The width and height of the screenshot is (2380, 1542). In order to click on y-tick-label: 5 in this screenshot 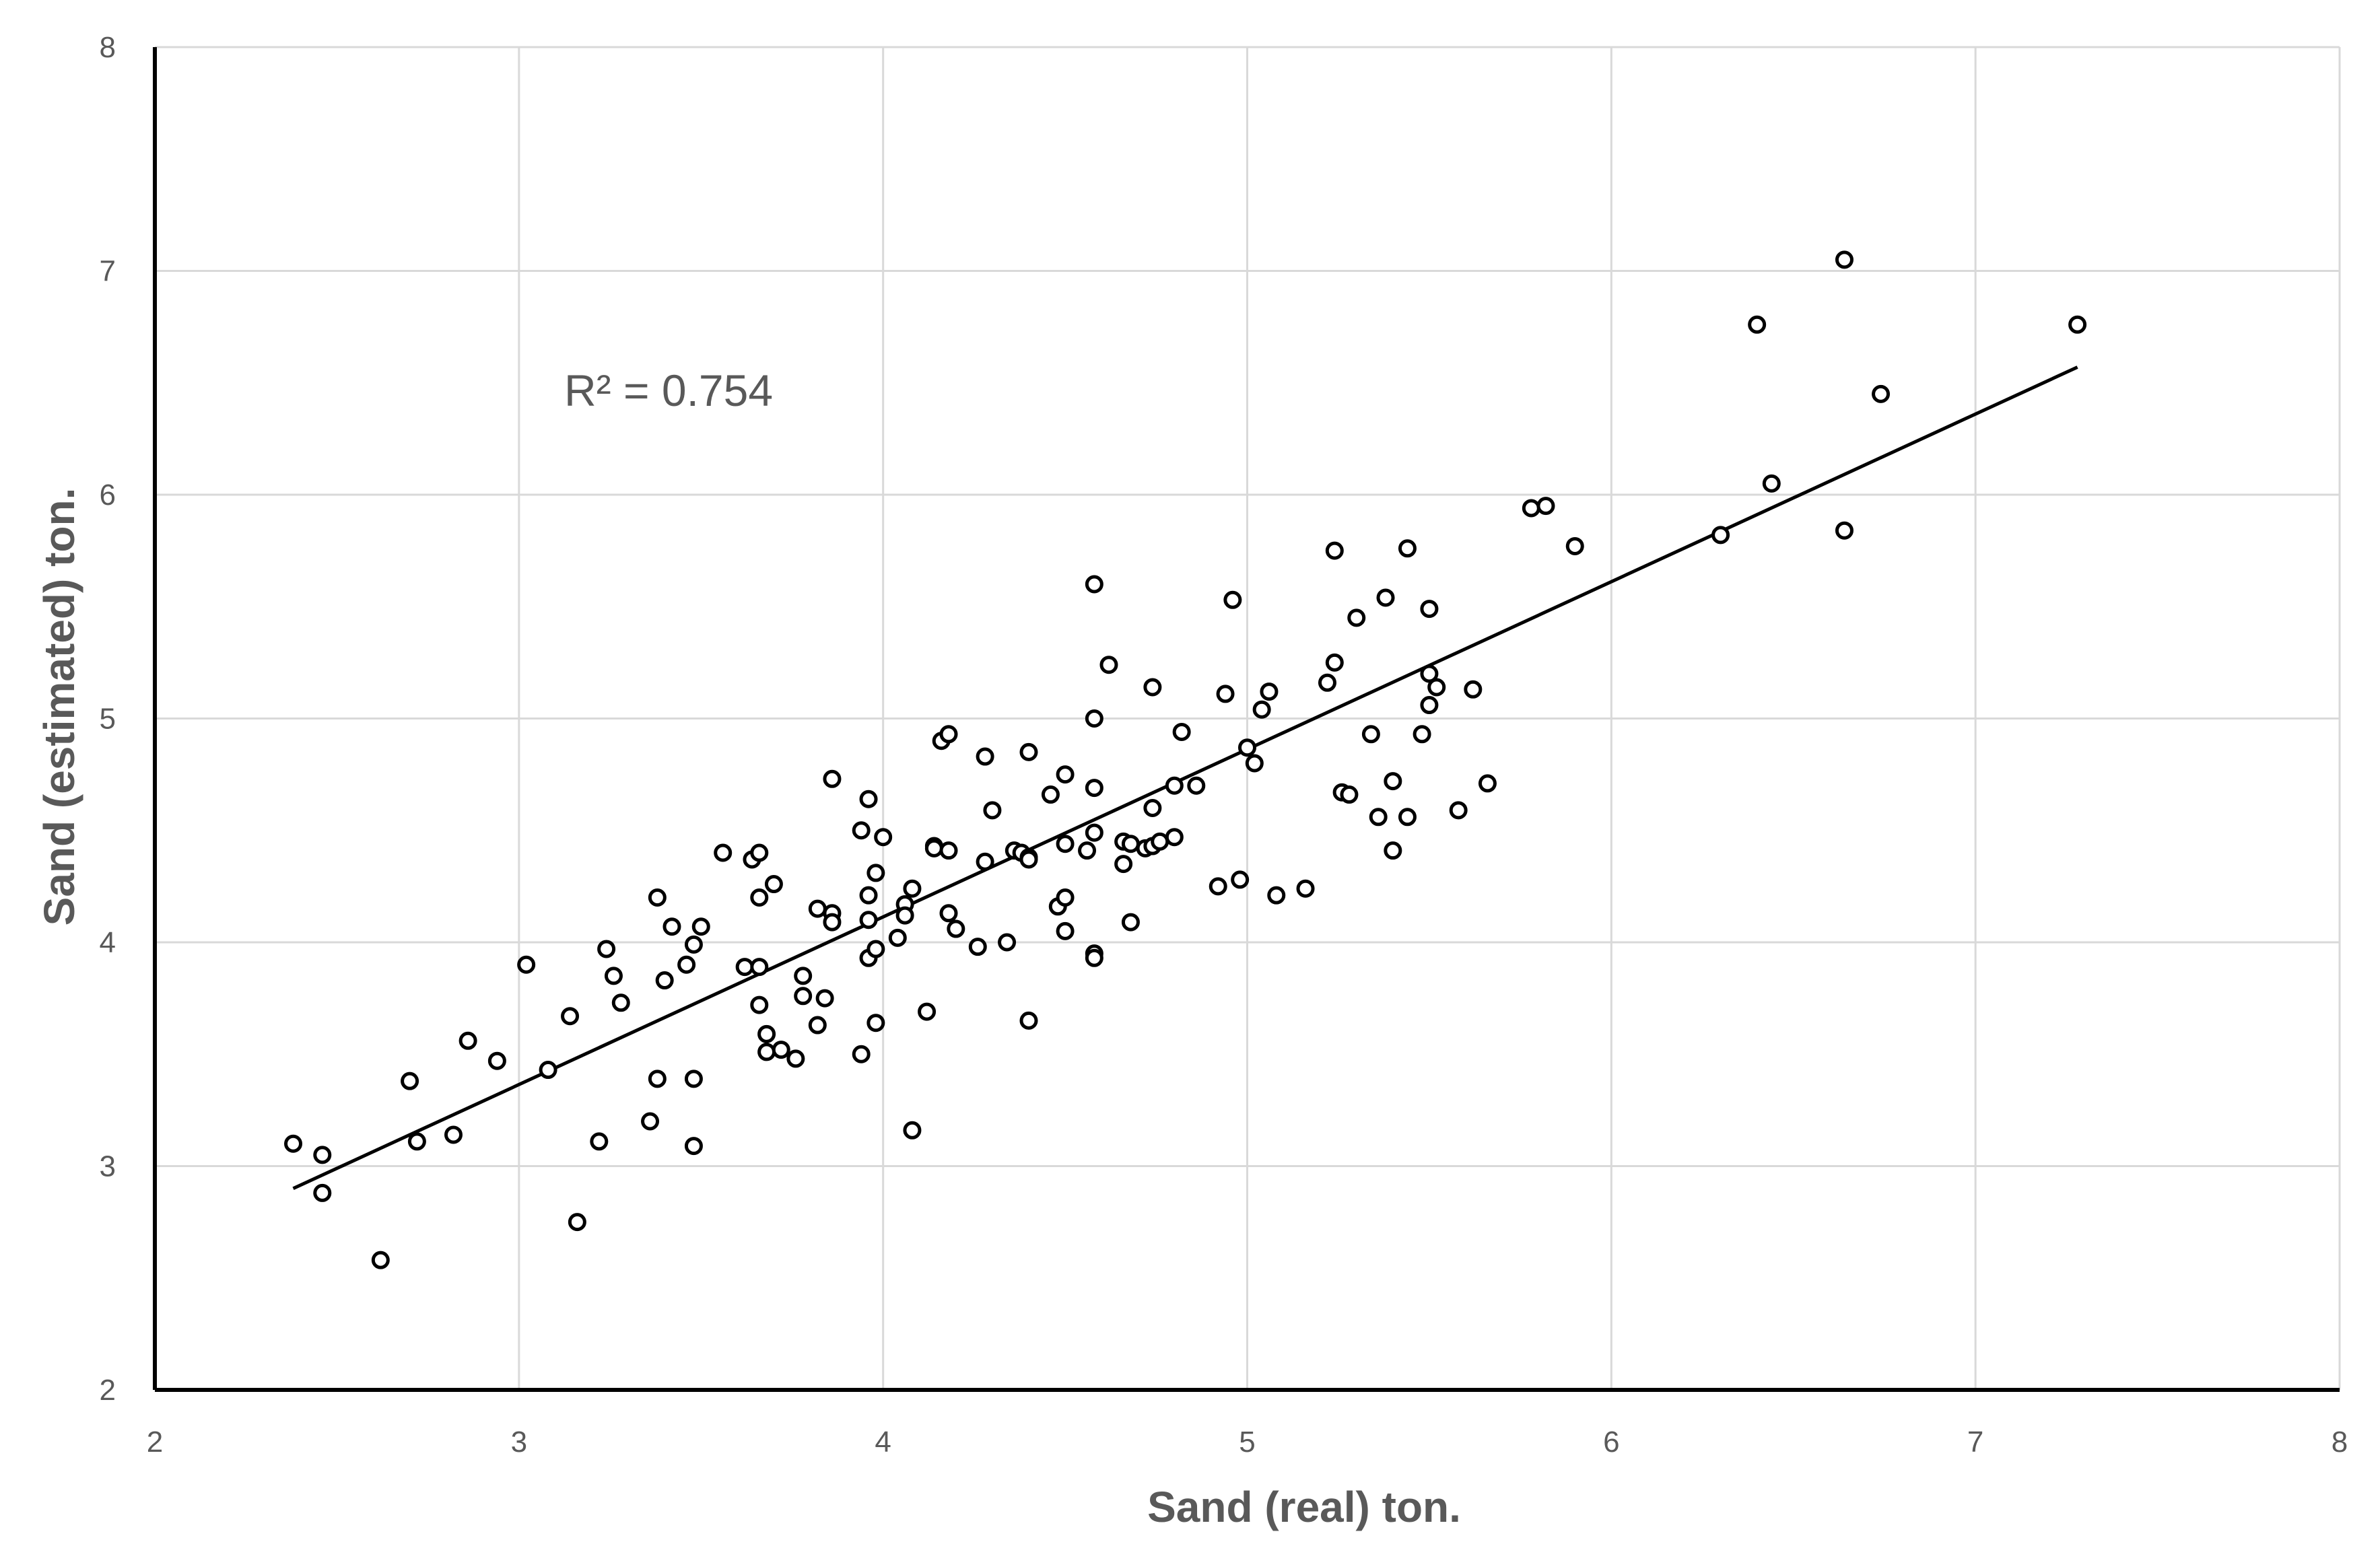, I will do `click(108, 720)`.